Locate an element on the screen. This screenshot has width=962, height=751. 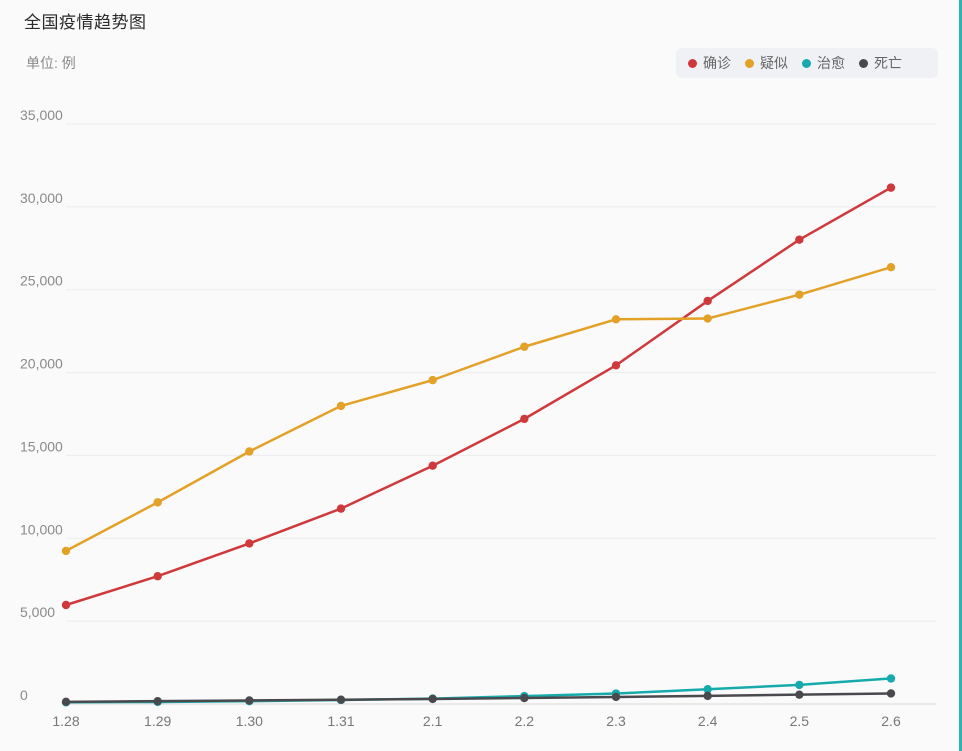
x-tick-label: 1.30 is located at coordinates (249, 721).